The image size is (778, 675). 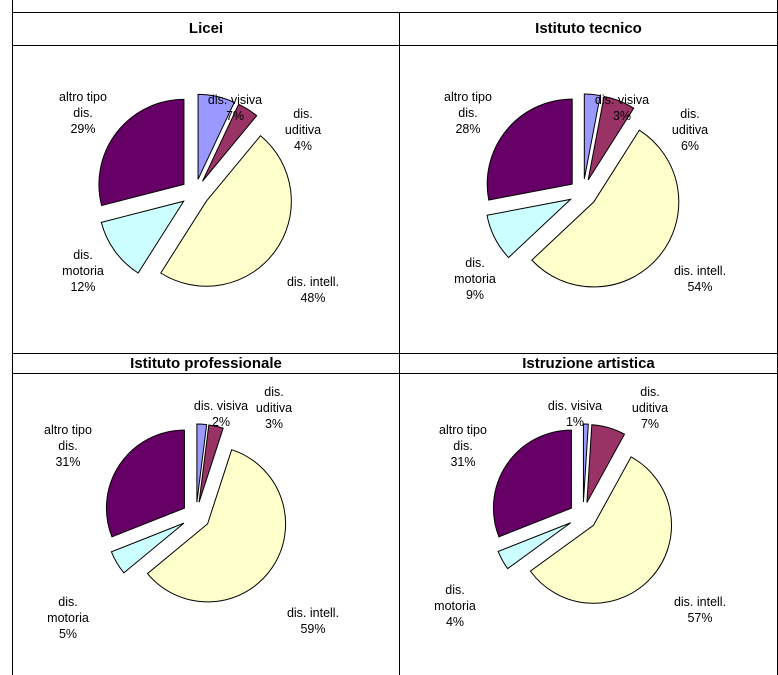 What do you see at coordinates (303, 130) in the screenshot?
I see `data-label-dis-uditiva: dis. uditiva 4%` at bounding box center [303, 130].